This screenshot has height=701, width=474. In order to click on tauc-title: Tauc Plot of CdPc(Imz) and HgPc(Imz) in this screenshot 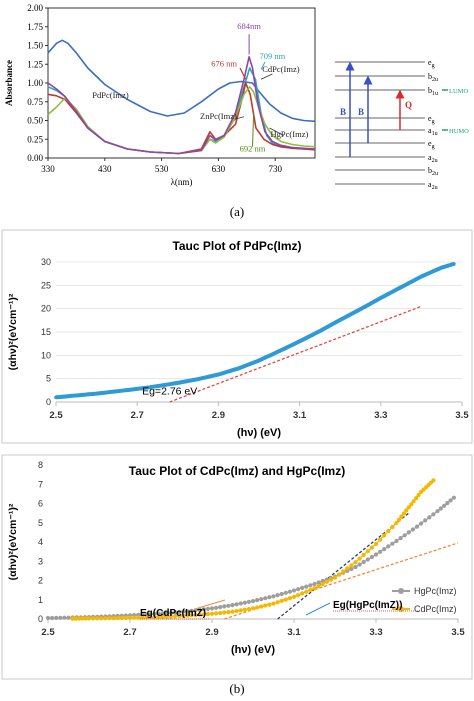, I will do `click(237, 471)`.